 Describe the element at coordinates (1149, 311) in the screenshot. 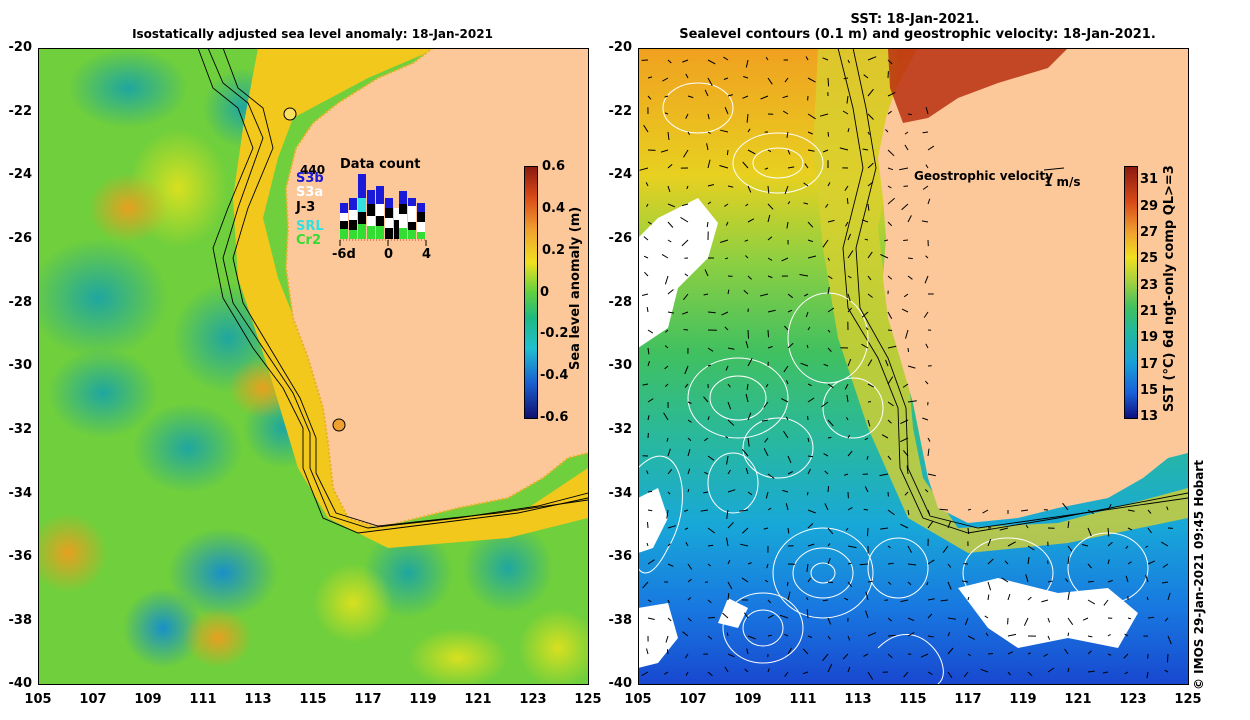

I see `sst-cb-tick: 21` at that location.